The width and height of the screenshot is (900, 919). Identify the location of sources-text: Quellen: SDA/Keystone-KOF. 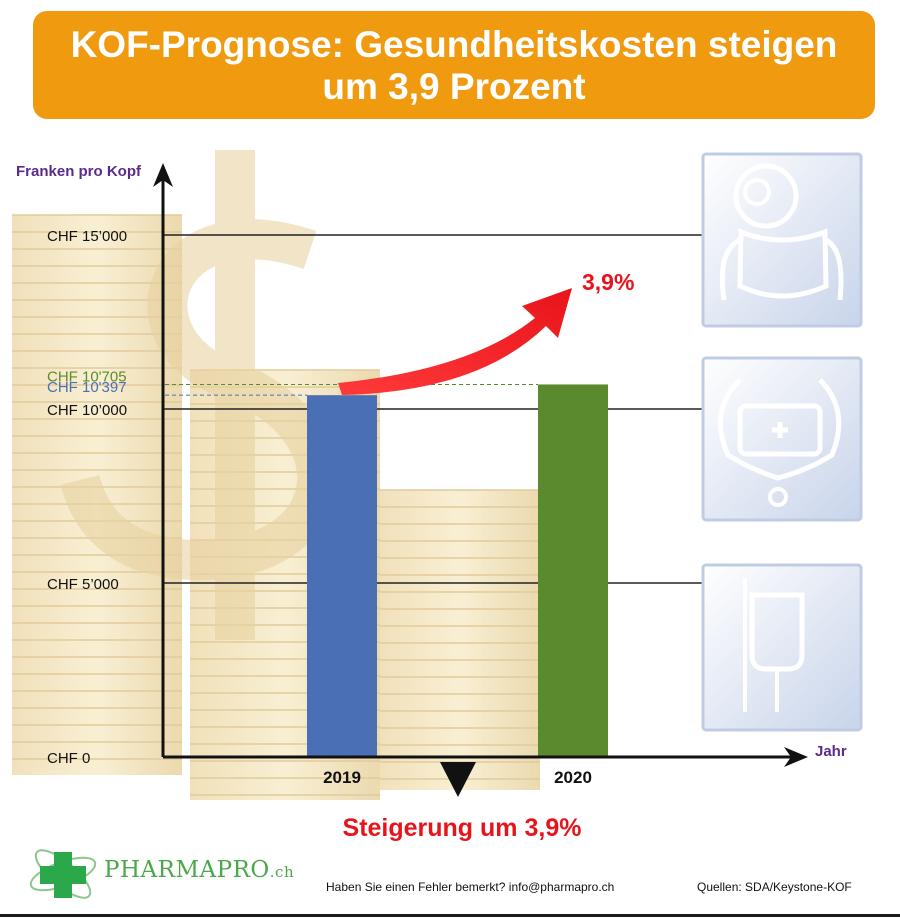
(774, 887).